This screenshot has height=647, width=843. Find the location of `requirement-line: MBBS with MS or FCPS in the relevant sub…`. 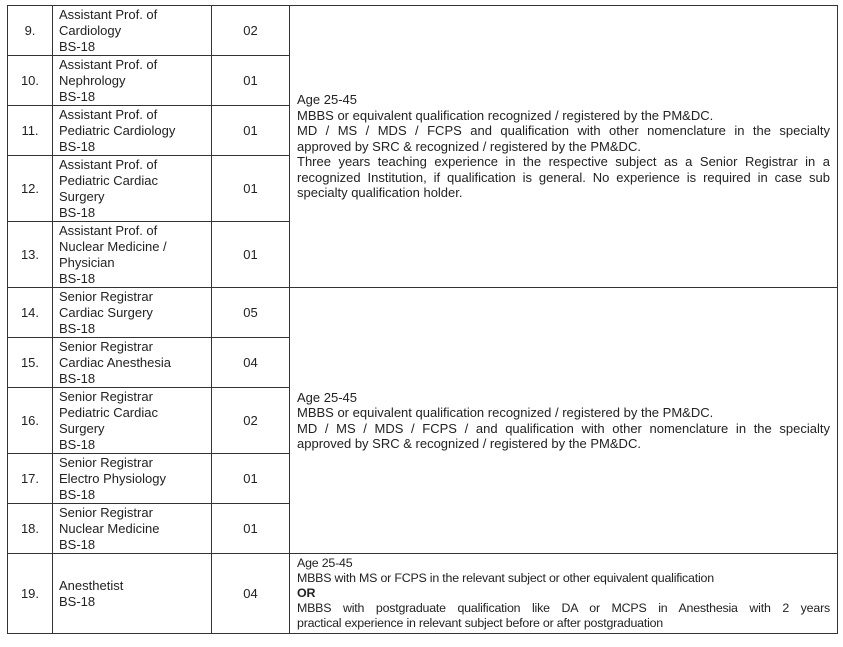

requirement-line: MBBS with MS or FCPS in the relevant sub… is located at coordinates (505, 578).